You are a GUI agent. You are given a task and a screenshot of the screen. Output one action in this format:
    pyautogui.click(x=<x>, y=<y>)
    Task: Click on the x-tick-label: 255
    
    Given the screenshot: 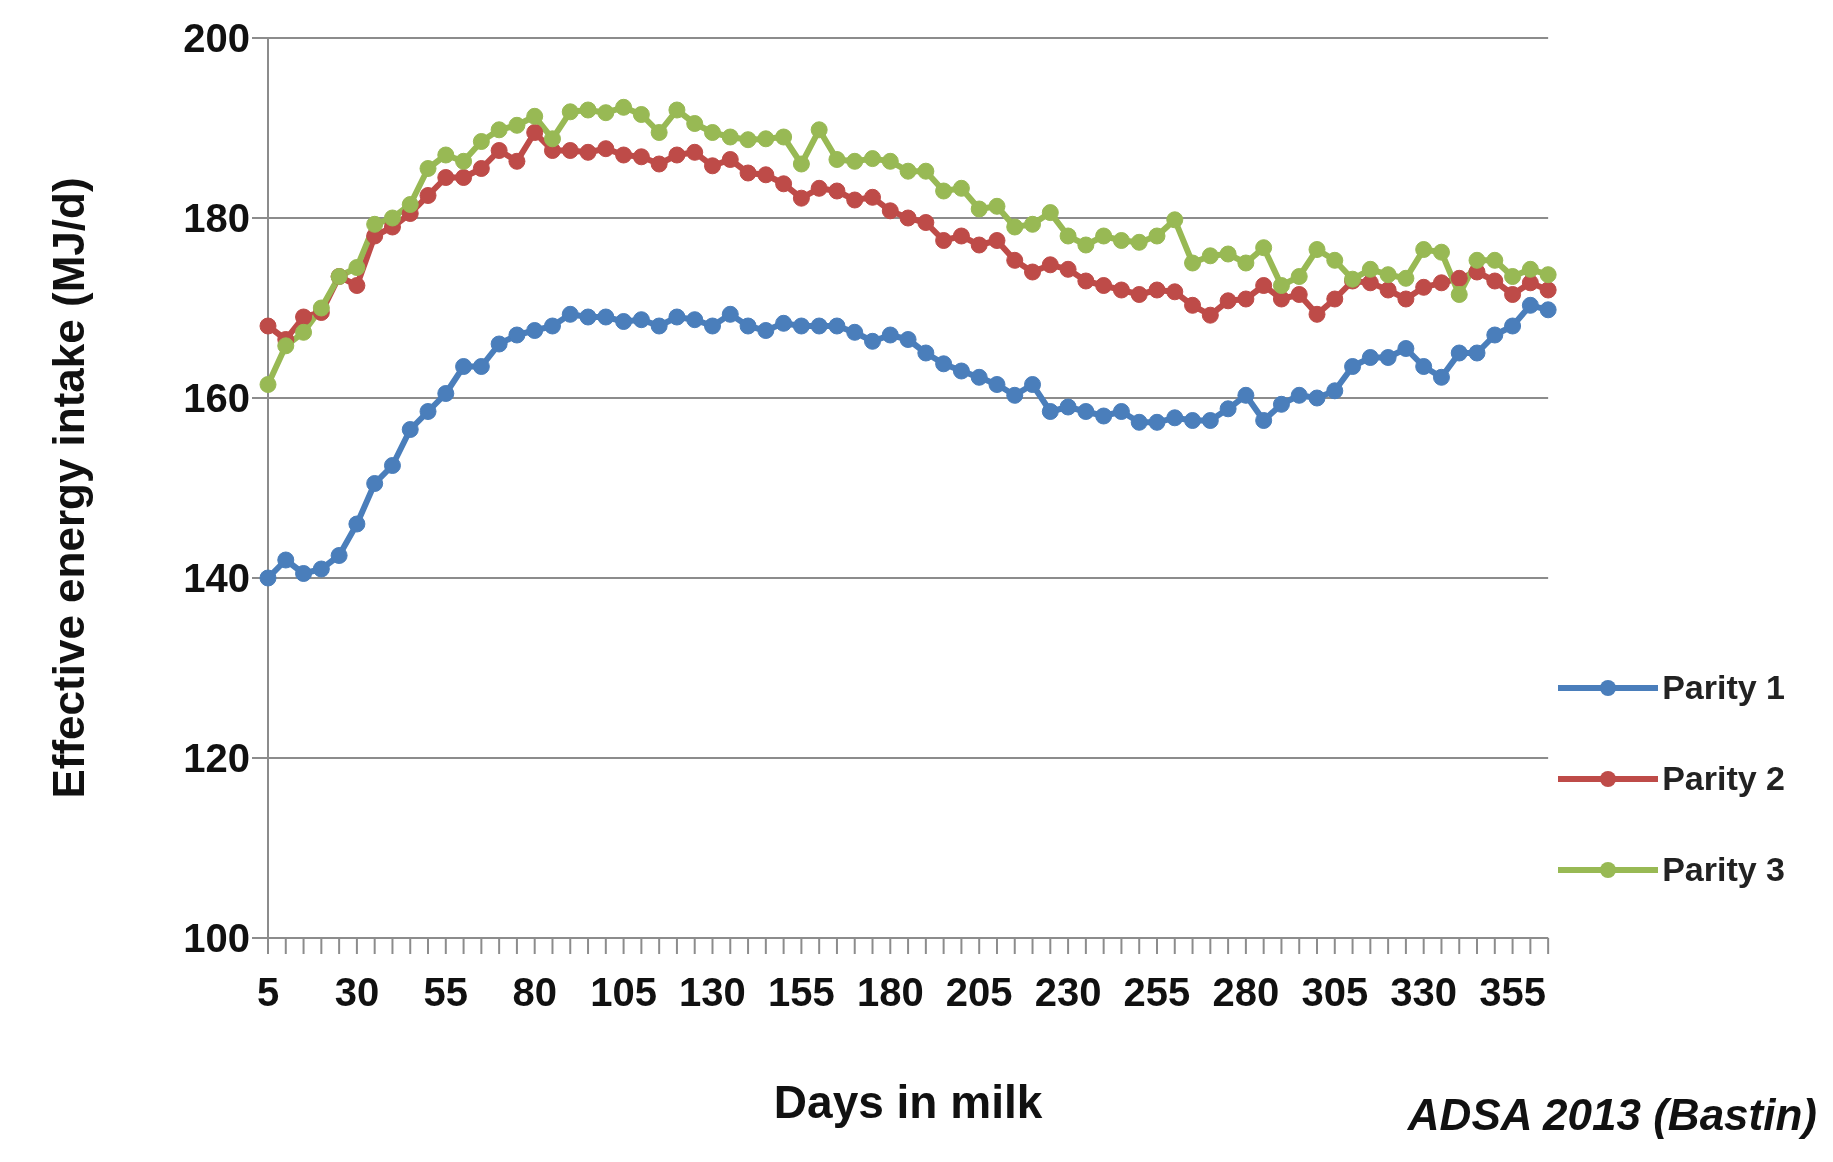 What is the action you would take?
    pyautogui.click(x=1157, y=992)
    